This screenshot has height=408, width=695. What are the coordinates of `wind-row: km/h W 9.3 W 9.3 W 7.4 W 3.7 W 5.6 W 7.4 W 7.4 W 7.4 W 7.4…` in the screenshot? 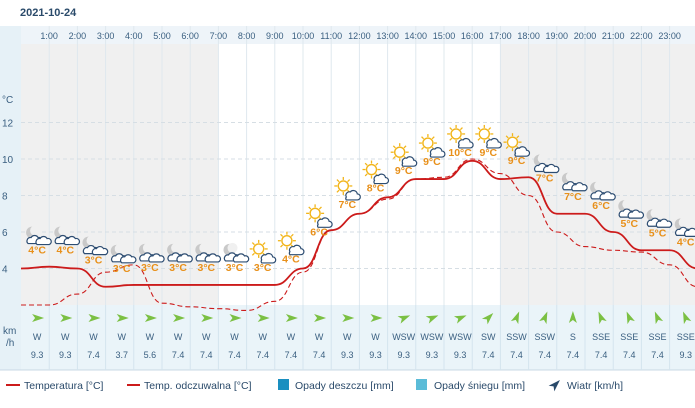 It's located at (349, 335).